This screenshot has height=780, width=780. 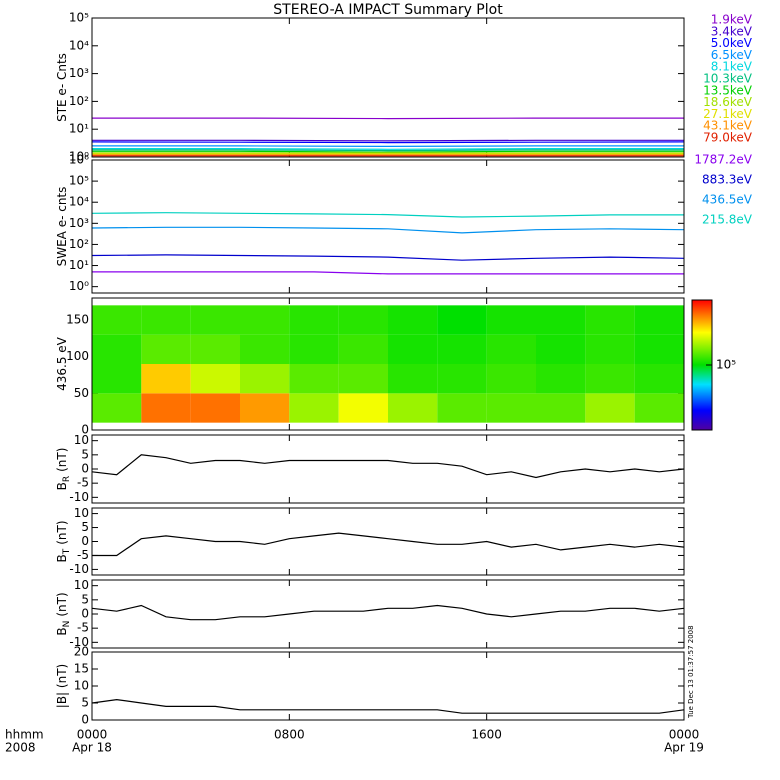 I want to click on y-axis-label-main: 436.5 eV, so click(x=62, y=363).